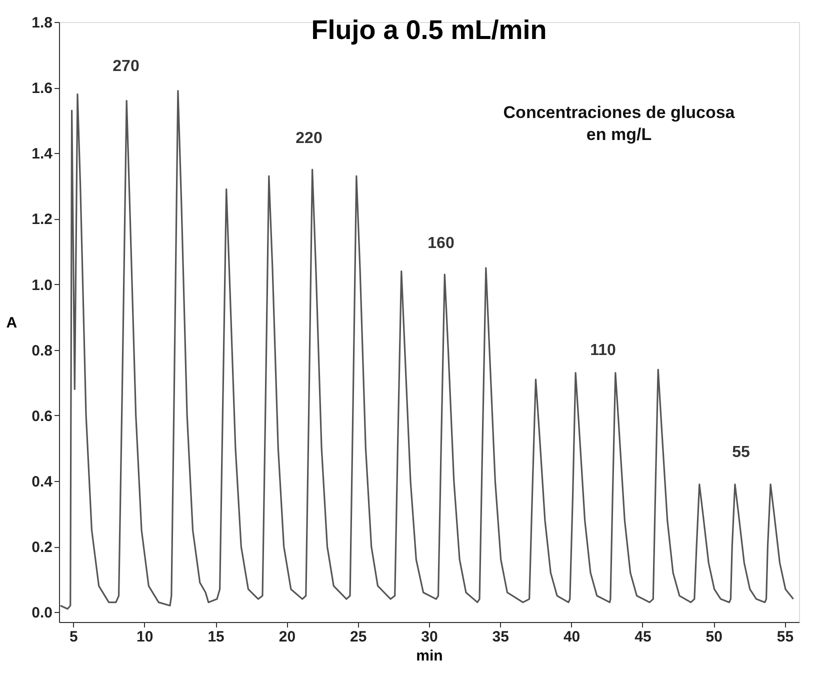 The image size is (830, 694). What do you see at coordinates (571, 637) in the screenshot?
I see `x-tick-label: 40` at bounding box center [571, 637].